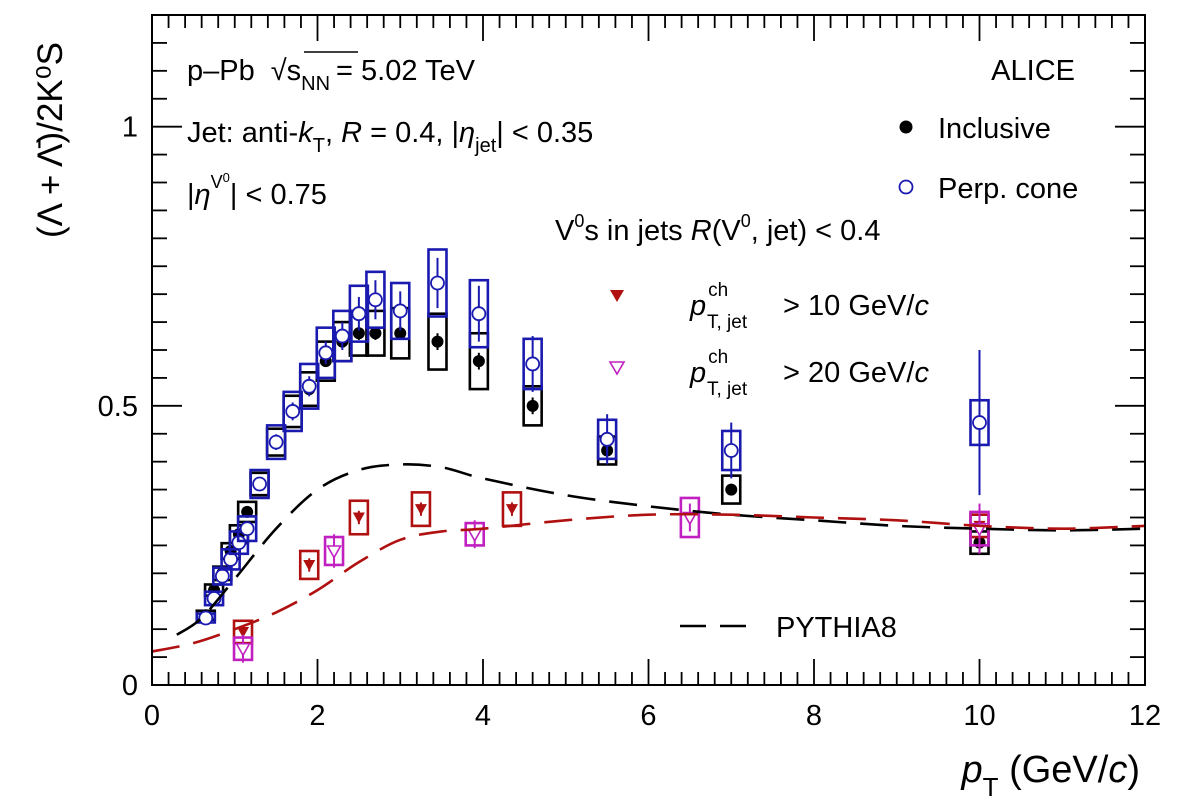  What do you see at coordinates (483, 716) in the screenshot?
I see `x-tick-label: 4` at bounding box center [483, 716].